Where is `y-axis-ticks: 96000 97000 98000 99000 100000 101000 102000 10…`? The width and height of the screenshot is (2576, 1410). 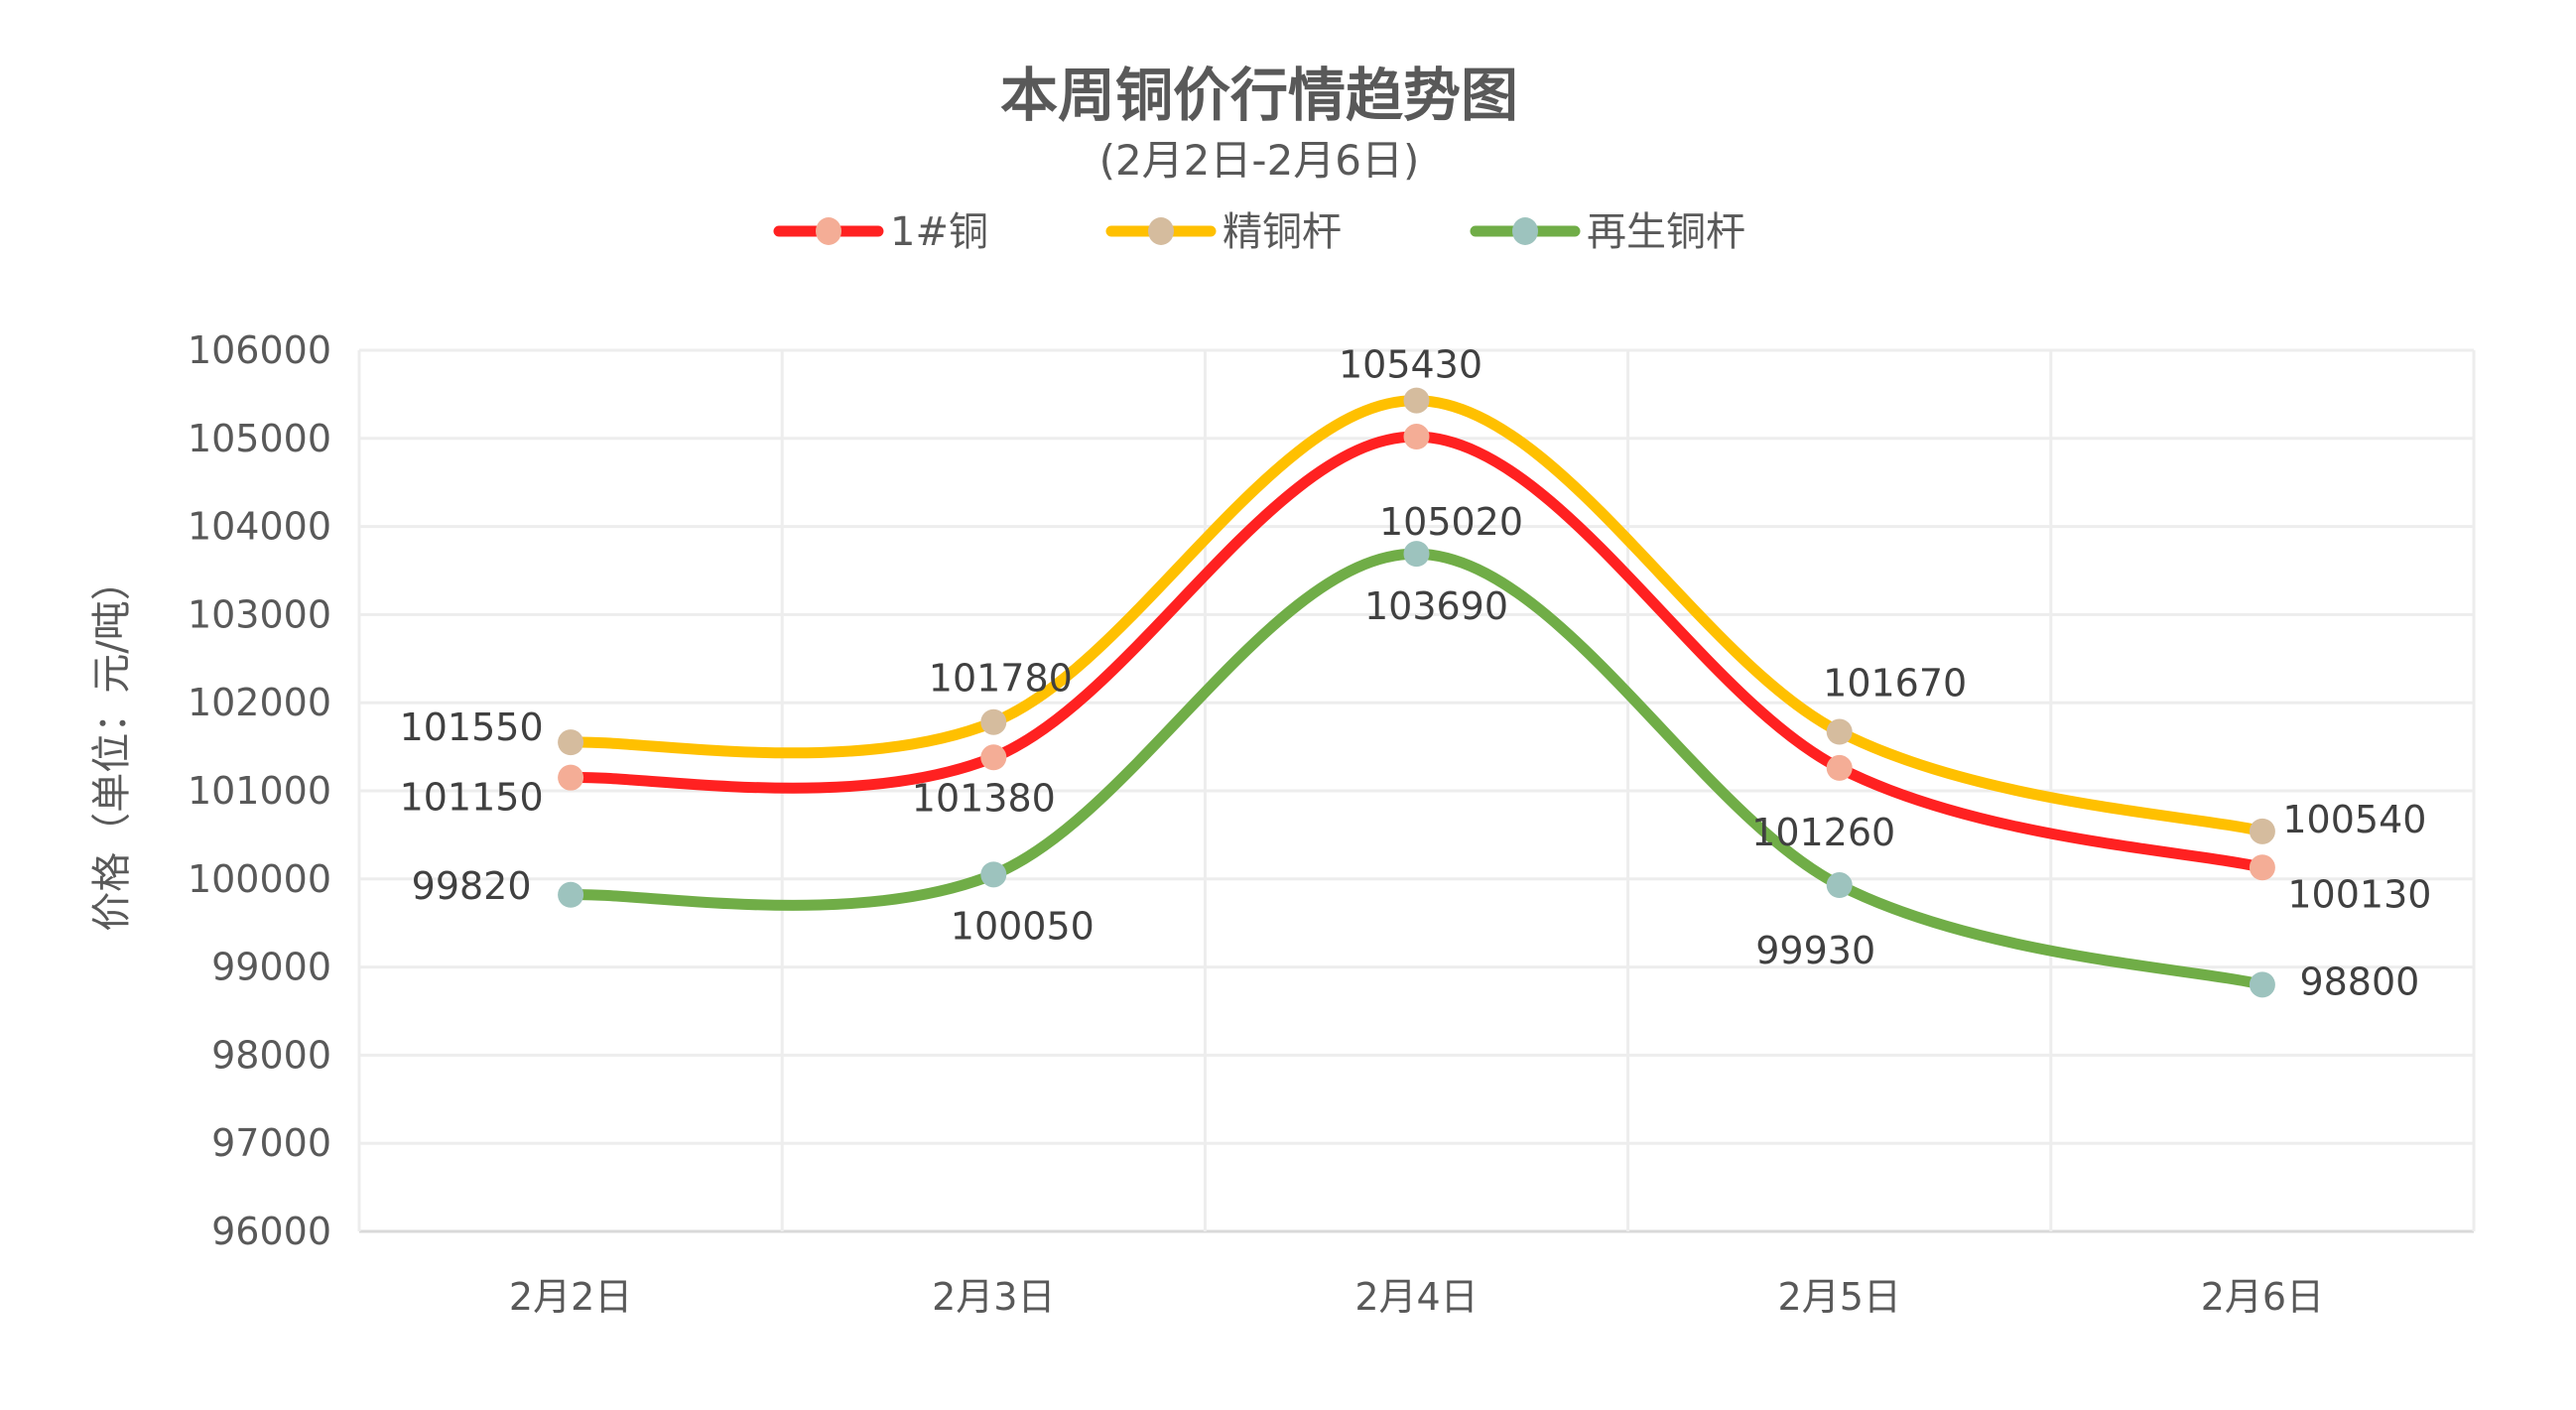
y-axis-ticks: 96000 97000 98000 99000 100000 101000 102000 10… is located at coordinates (260, 791).